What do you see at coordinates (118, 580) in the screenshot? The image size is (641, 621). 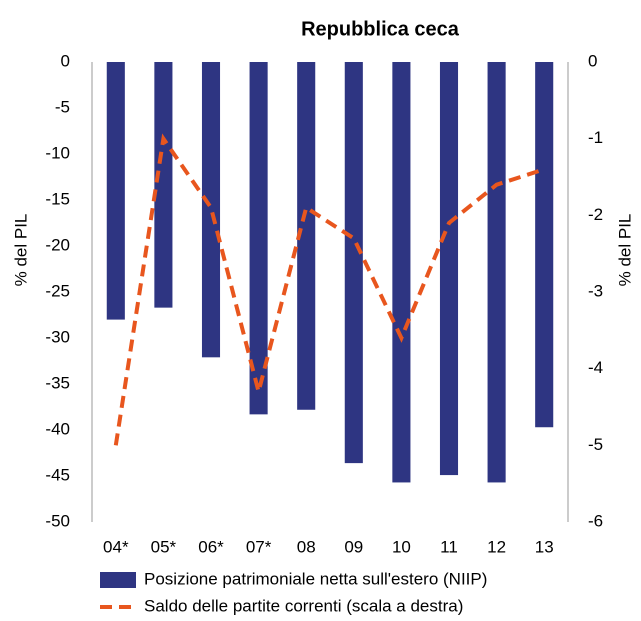 I see `legend-swatch` at bounding box center [118, 580].